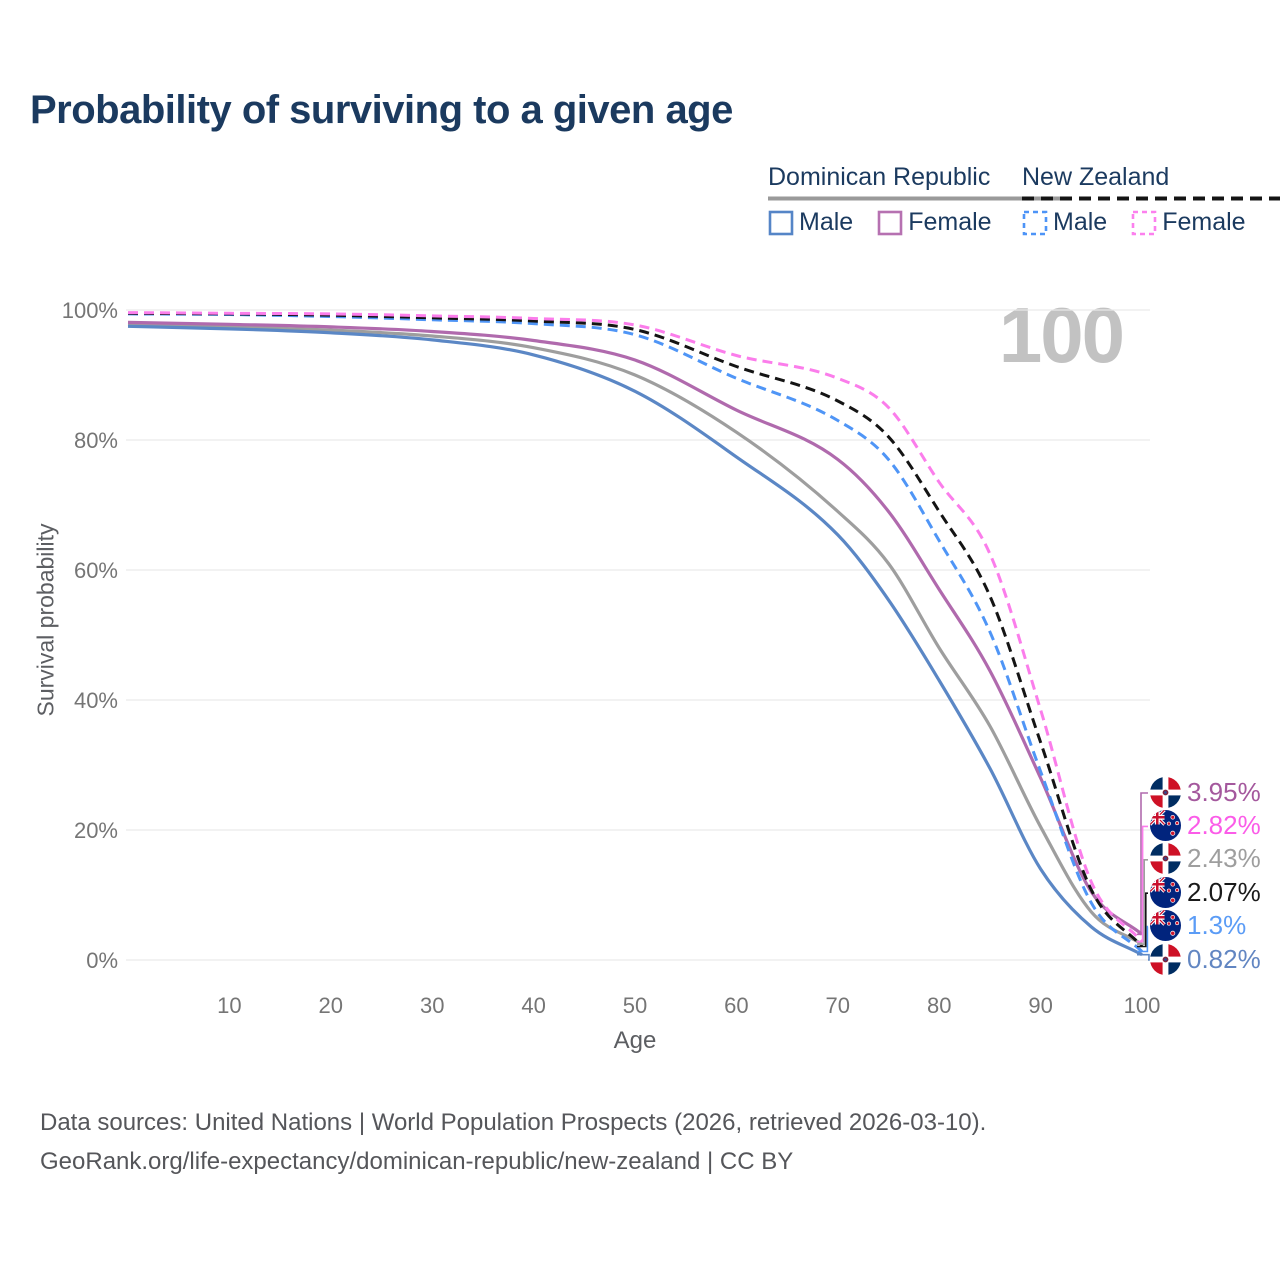  I want to click on x-tick-label: 90, so click(1040, 1005).